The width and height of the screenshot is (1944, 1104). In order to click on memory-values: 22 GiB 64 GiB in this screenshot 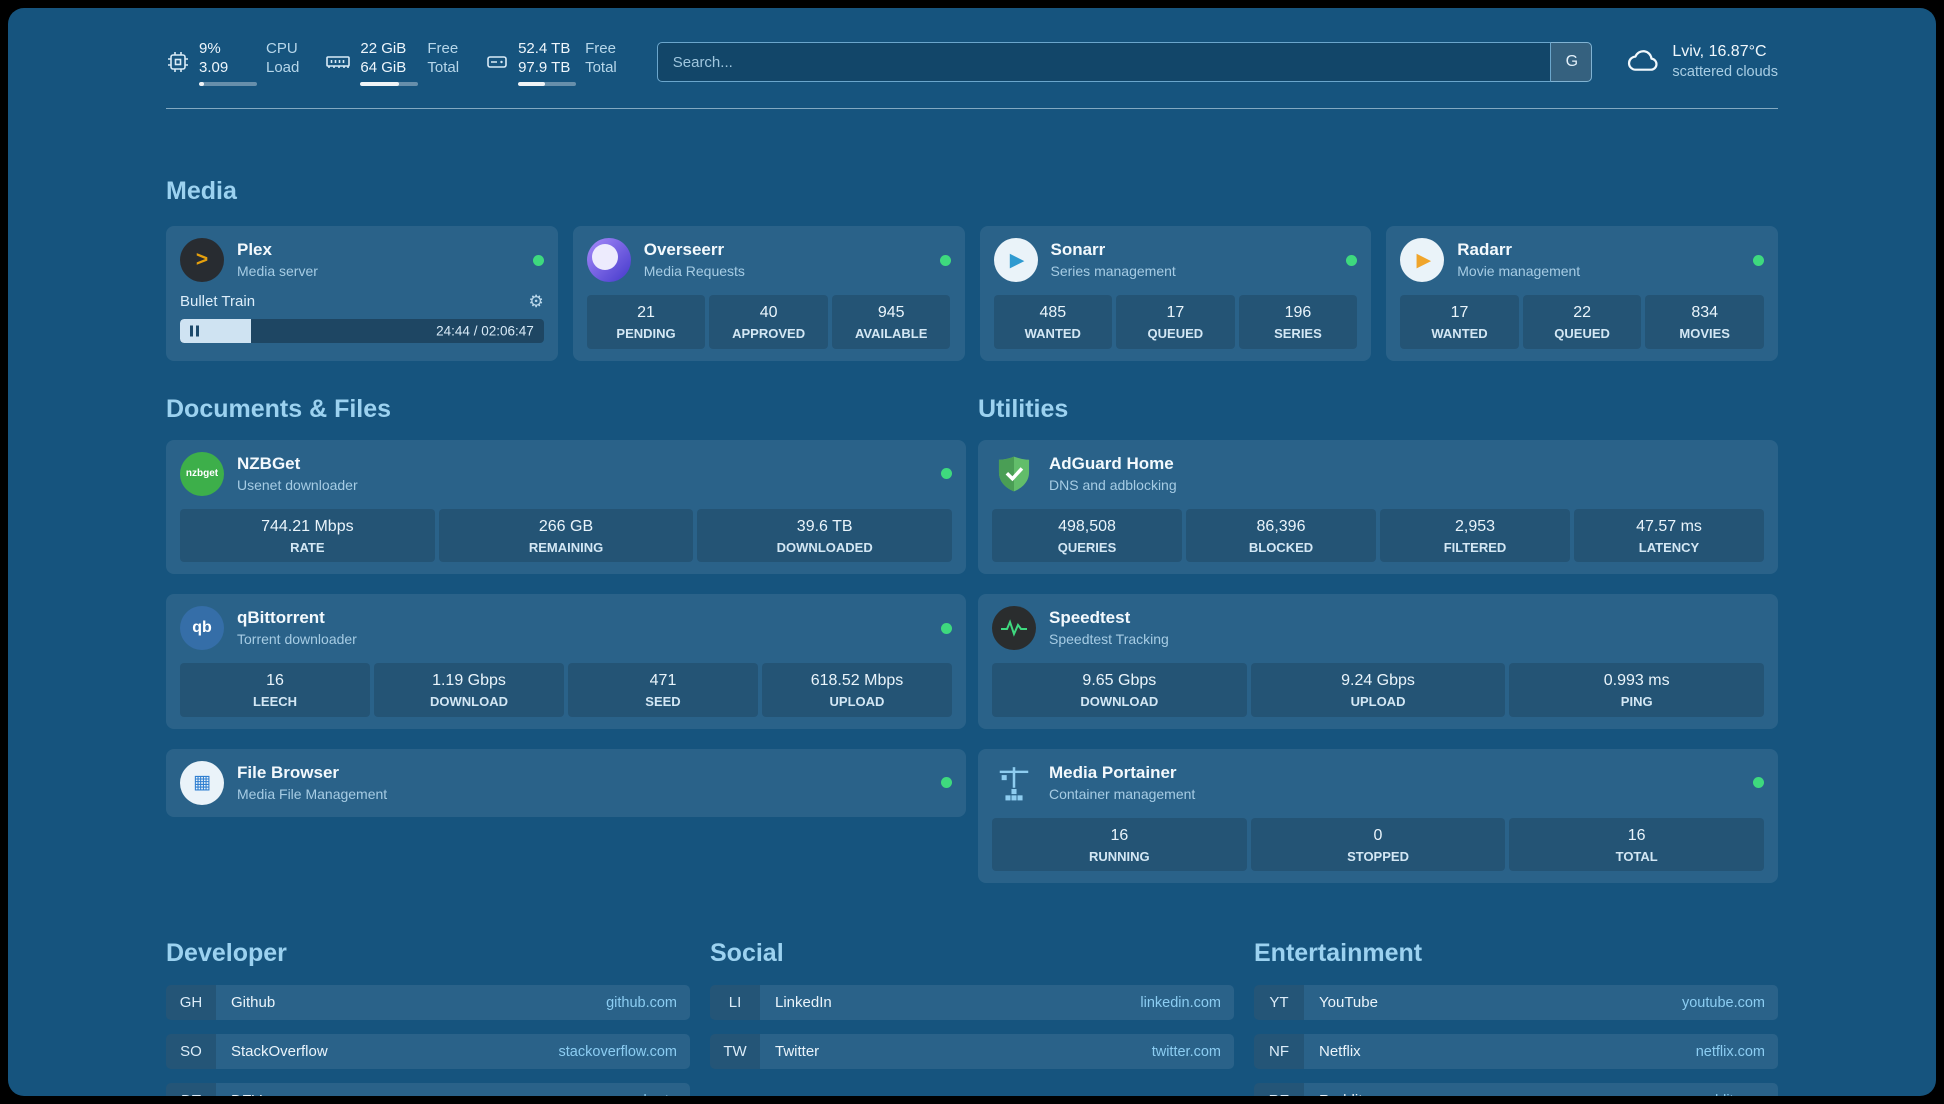, I will do `click(389, 62)`.